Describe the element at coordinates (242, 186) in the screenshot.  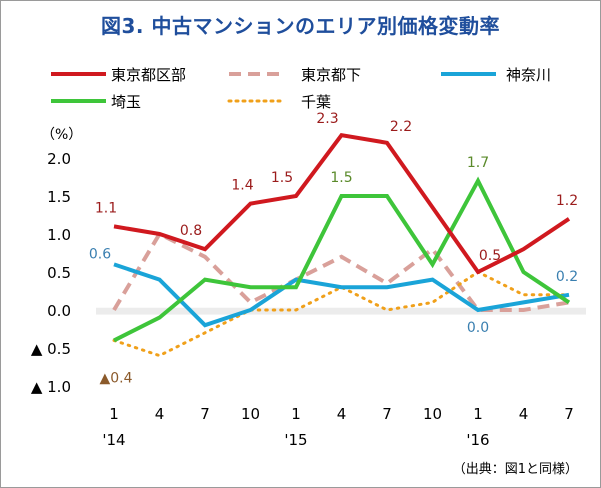
I see `data-label: 1.4` at that location.